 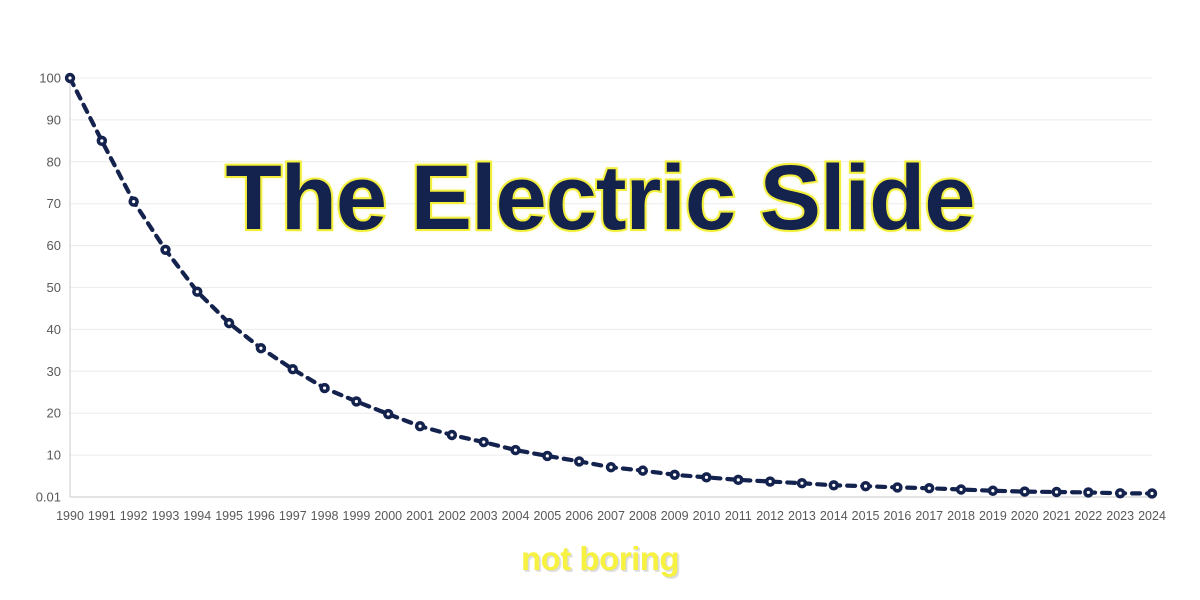 What do you see at coordinates (643, 516) in the screenshot?
I see `x-axis-tick-label: 2008` at bounding box center [643, 516].